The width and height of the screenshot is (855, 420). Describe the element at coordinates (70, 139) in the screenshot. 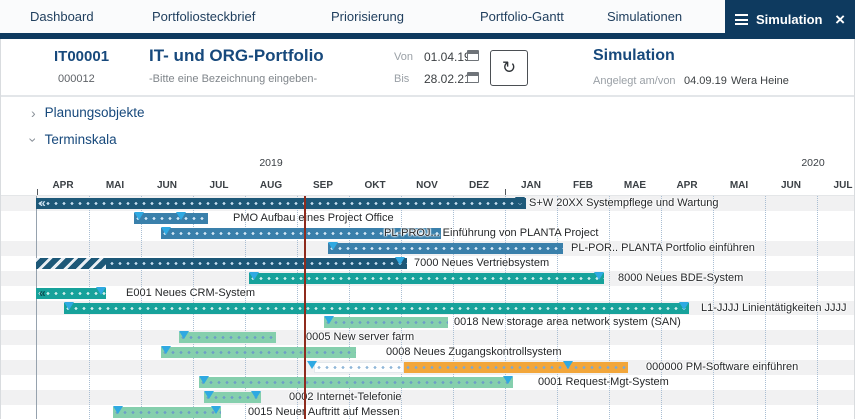

I see `section-terminskala: › Terminskala` at that location.